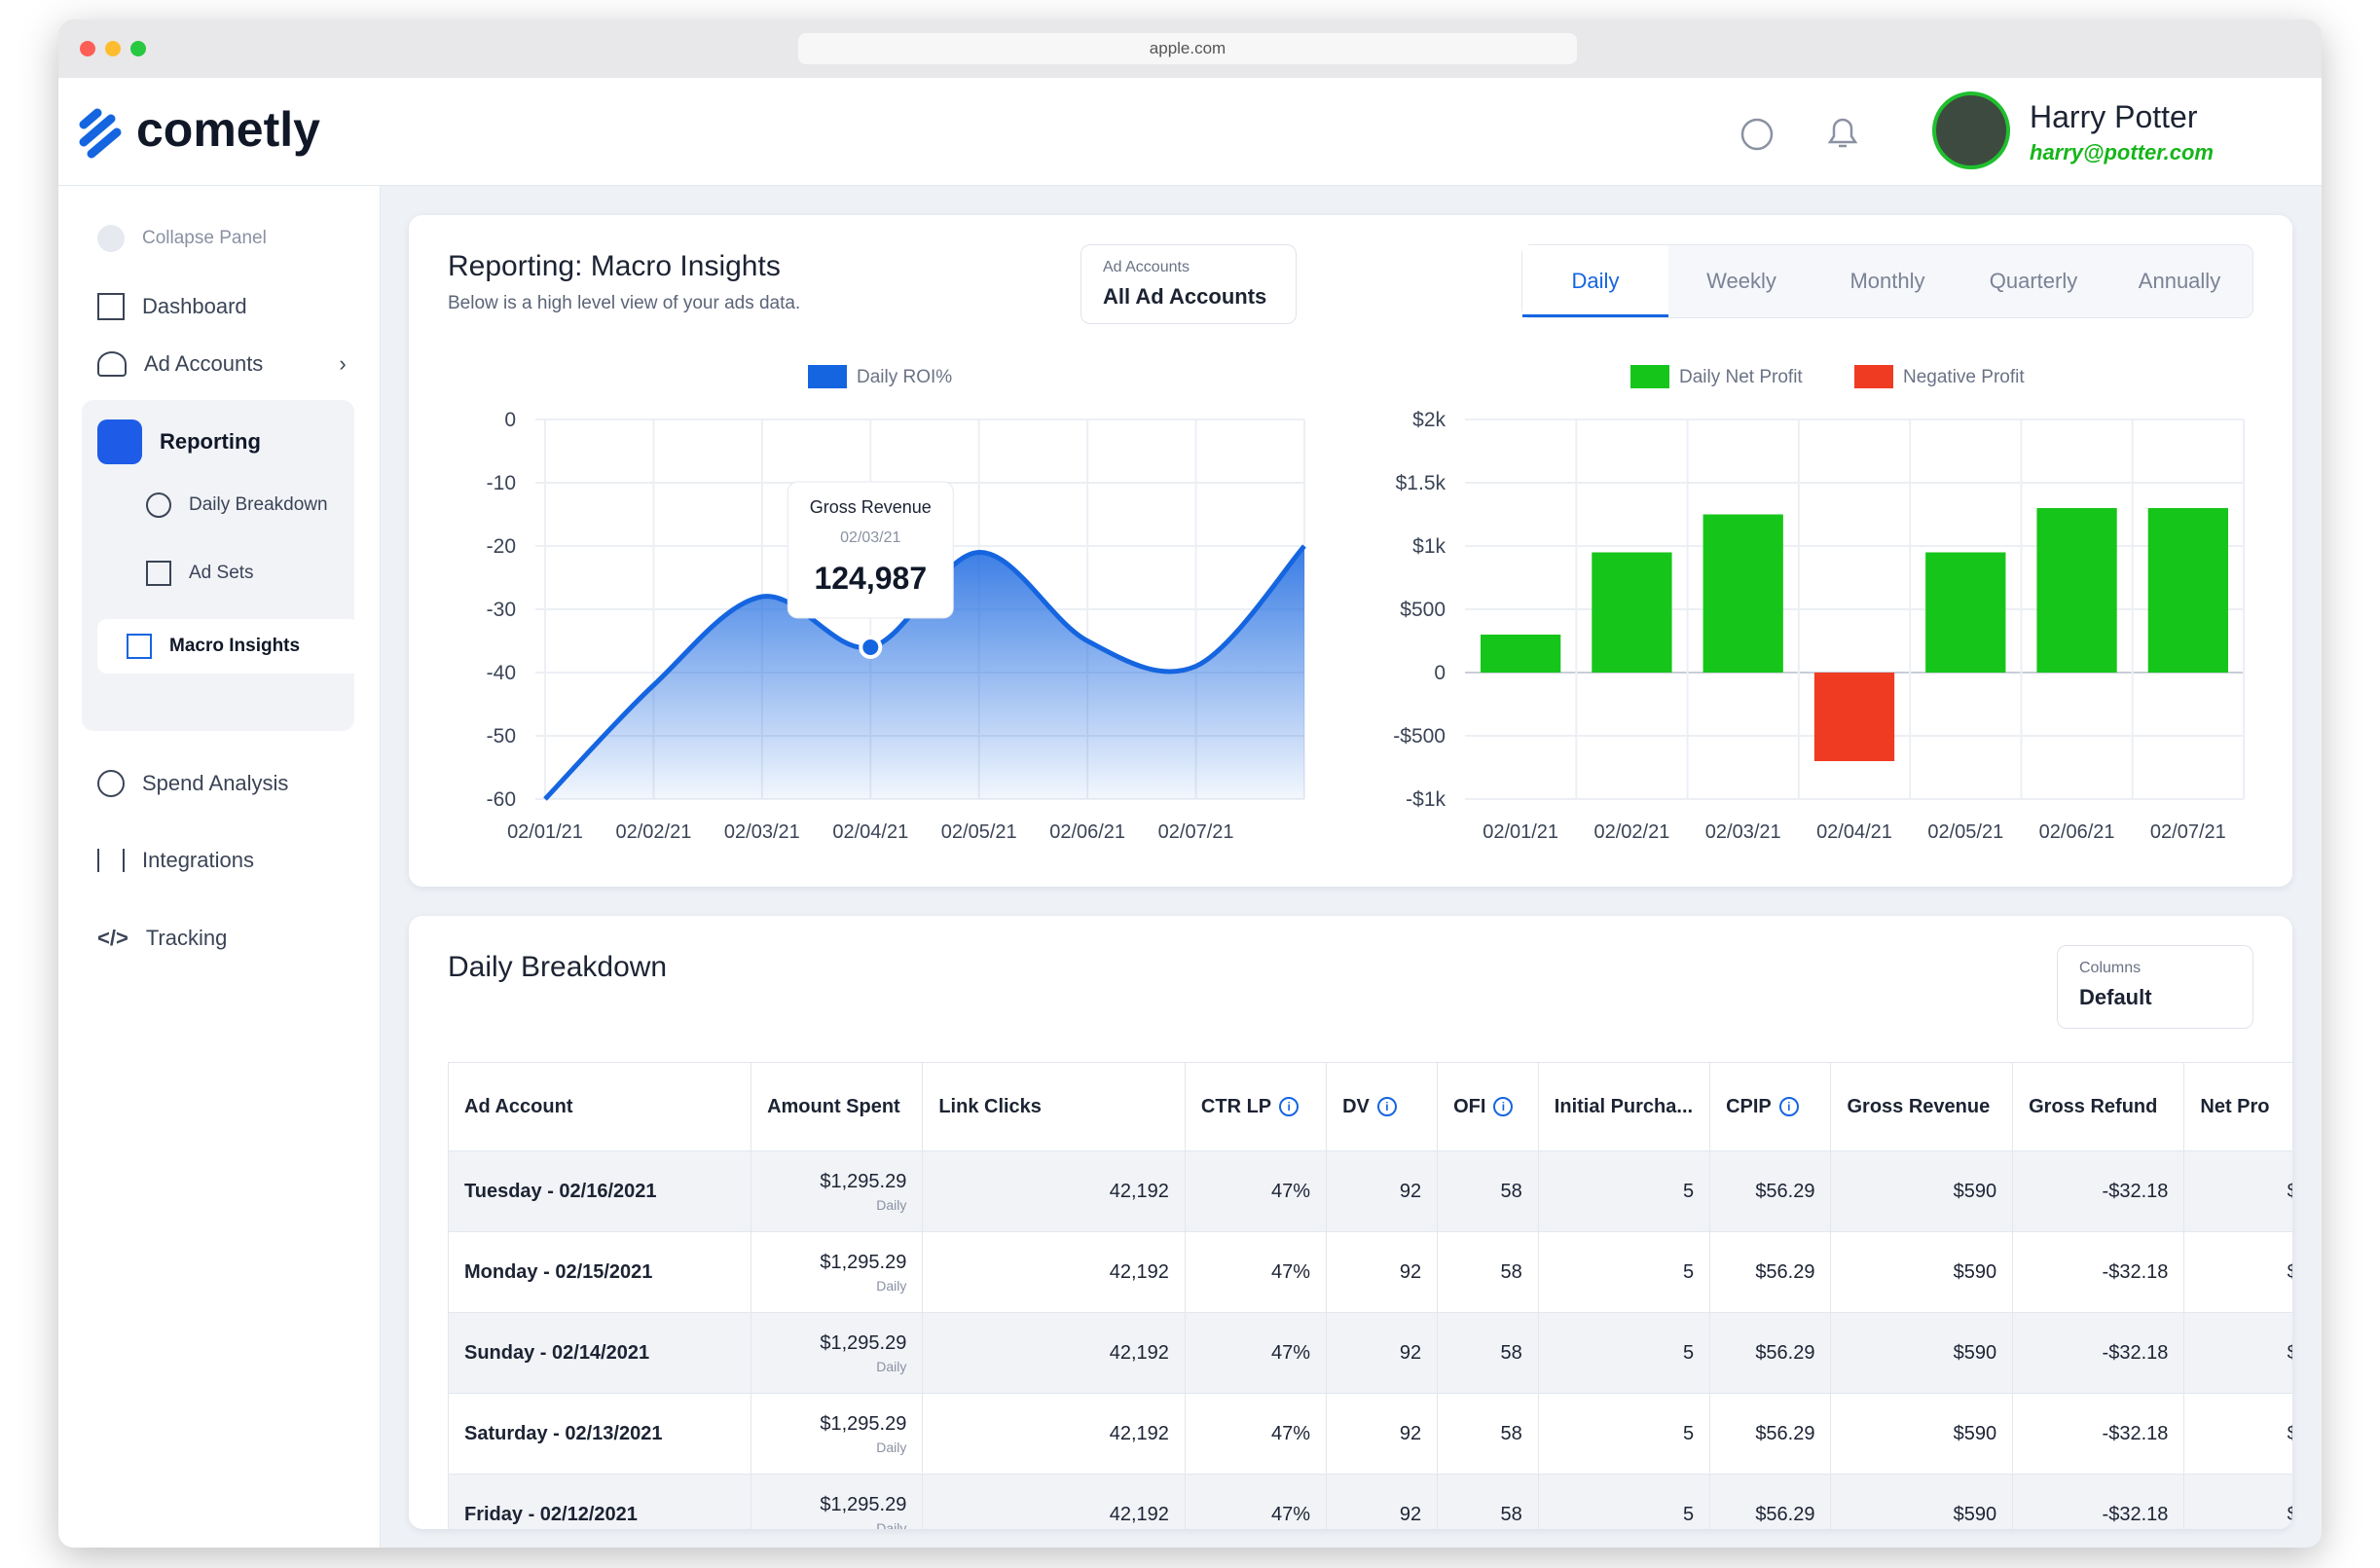  I want to click on cell: Monday - 02/15/2021, so click(599, 1272).